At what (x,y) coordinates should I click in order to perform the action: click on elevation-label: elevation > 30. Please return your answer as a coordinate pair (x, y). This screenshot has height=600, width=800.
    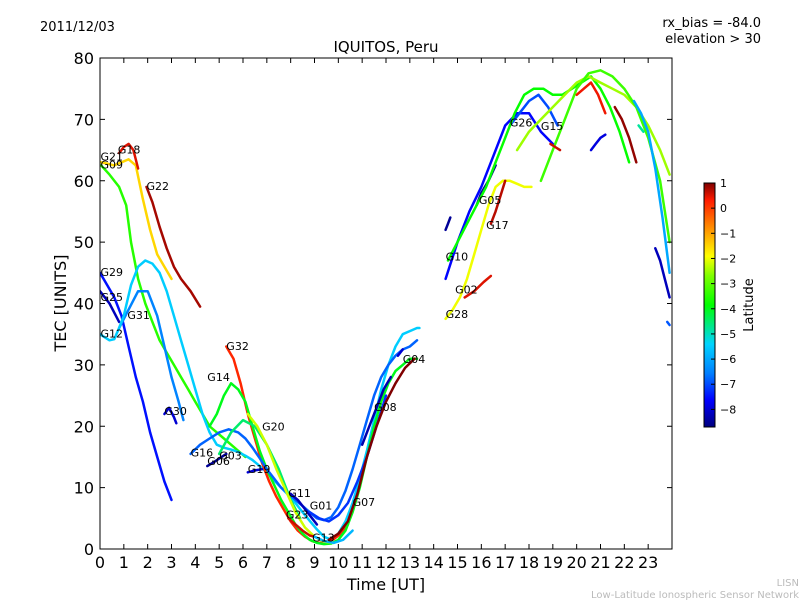
    Looking at the image, I should click on (713, 39).